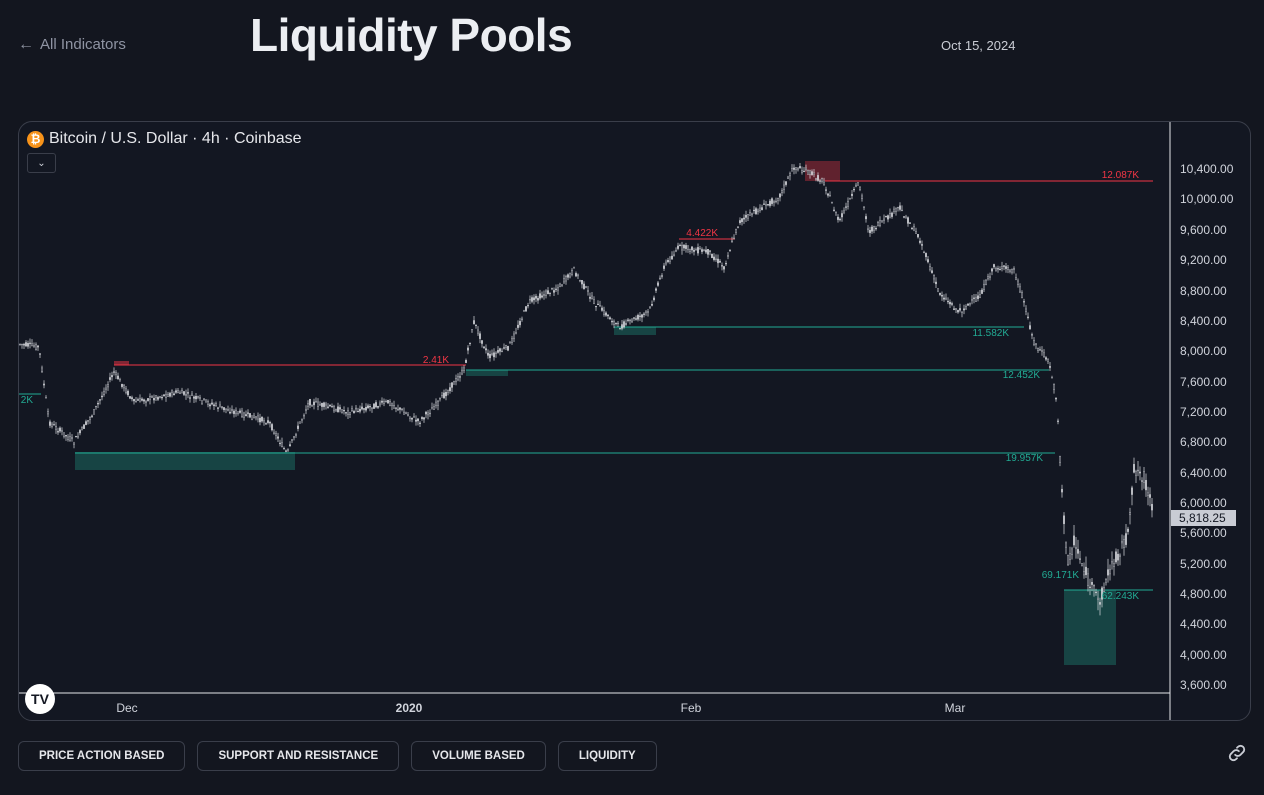 This screenshot has width=1264, height=795. Describe the element at coordinates (298, 756) in the screenshot. I see `tab-support-resistance: SUPPORT AND RESISTANCE` at that location.